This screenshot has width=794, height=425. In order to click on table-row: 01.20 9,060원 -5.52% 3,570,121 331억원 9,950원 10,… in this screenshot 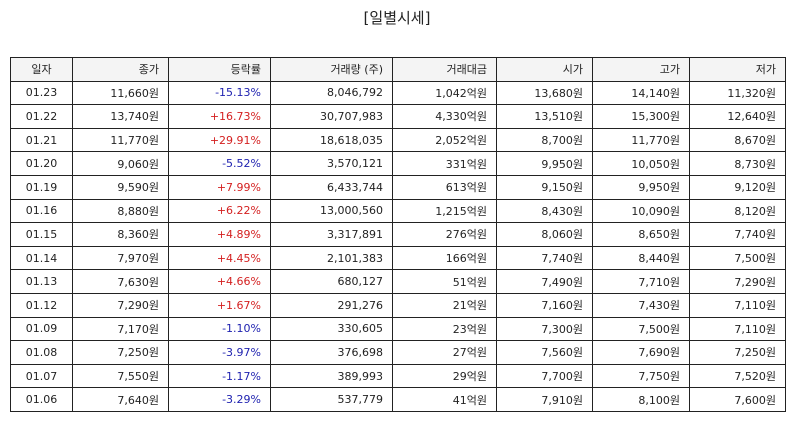, I will do `click(398, 163)`.